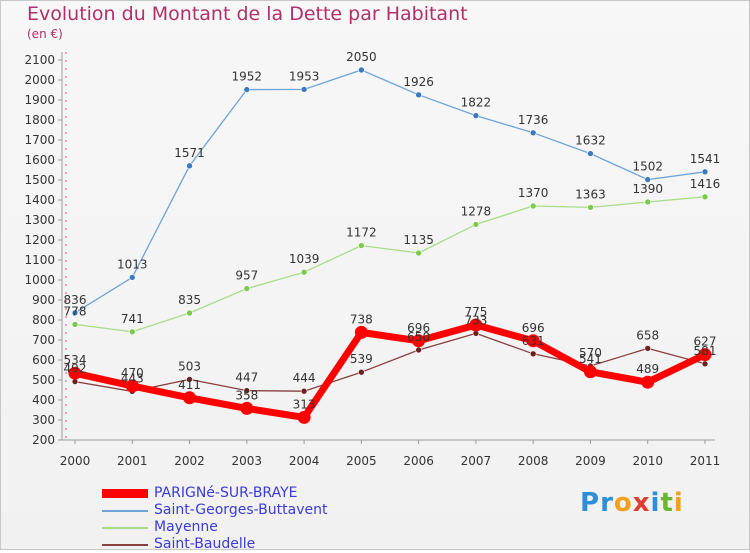  Describe the element at coordinates (647, 167) in the screenshot. I see `data-label: 1502` at that location.